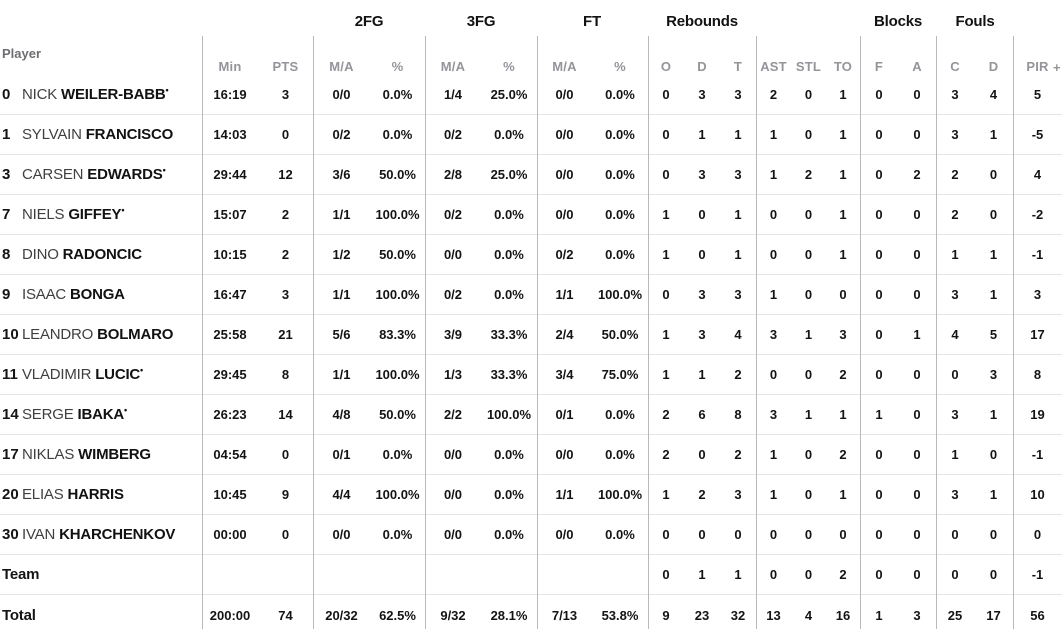  Describe the element at coordinates (738, 174) in the screenshot. I see `reb-t-cell: 3` at that location.